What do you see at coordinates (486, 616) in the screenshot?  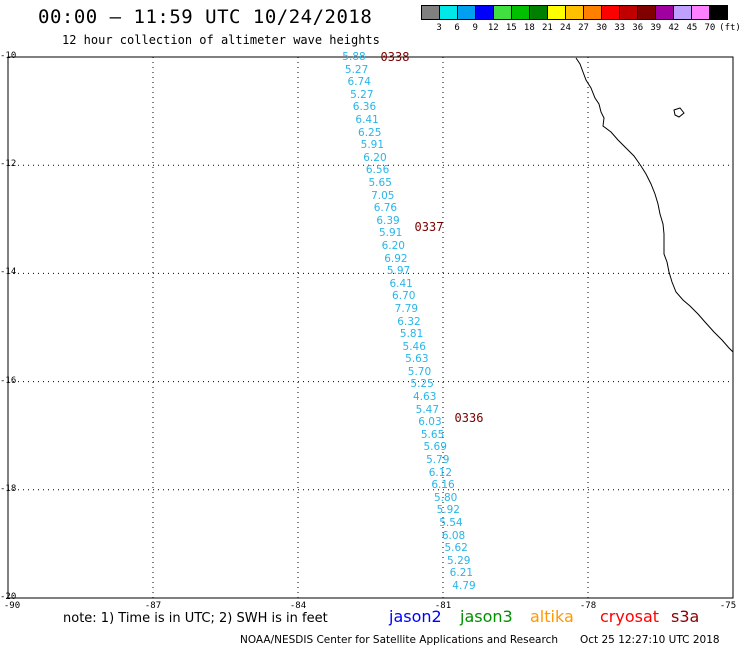 I see `satellite-legend-item: jason3` at bounding box center [486, 616].